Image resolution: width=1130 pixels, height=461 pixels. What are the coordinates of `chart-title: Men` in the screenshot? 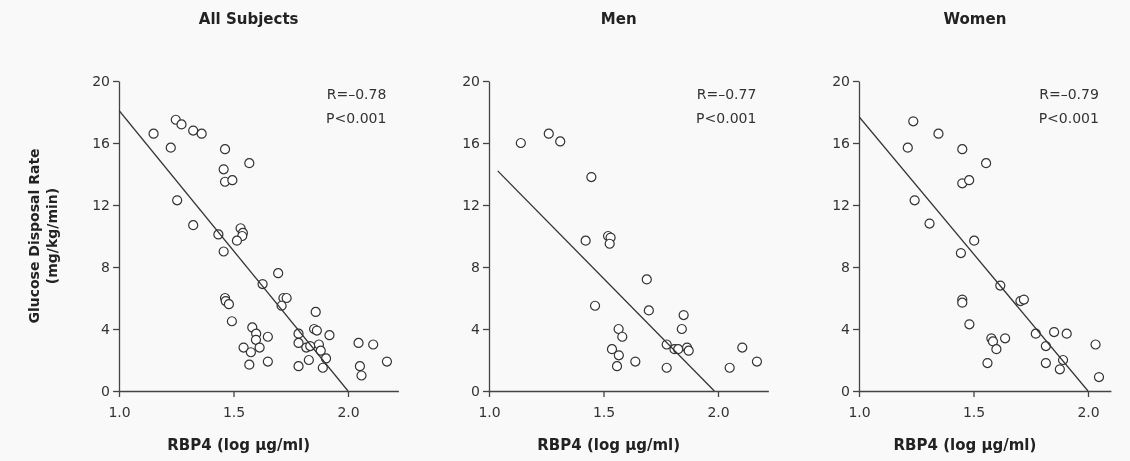 It's located at (618, 19).